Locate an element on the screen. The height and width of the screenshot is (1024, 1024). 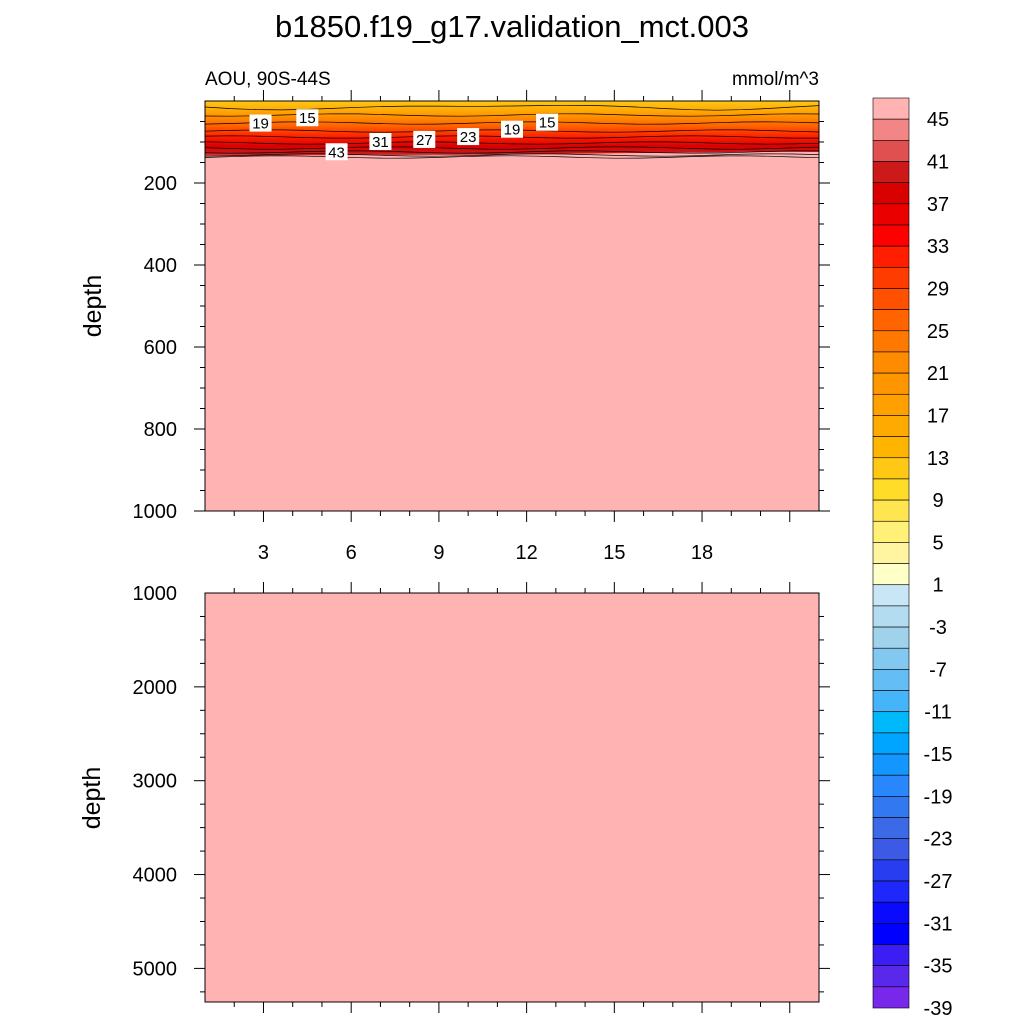
contour-label-text: 27 is located at coordinates (424, 140).